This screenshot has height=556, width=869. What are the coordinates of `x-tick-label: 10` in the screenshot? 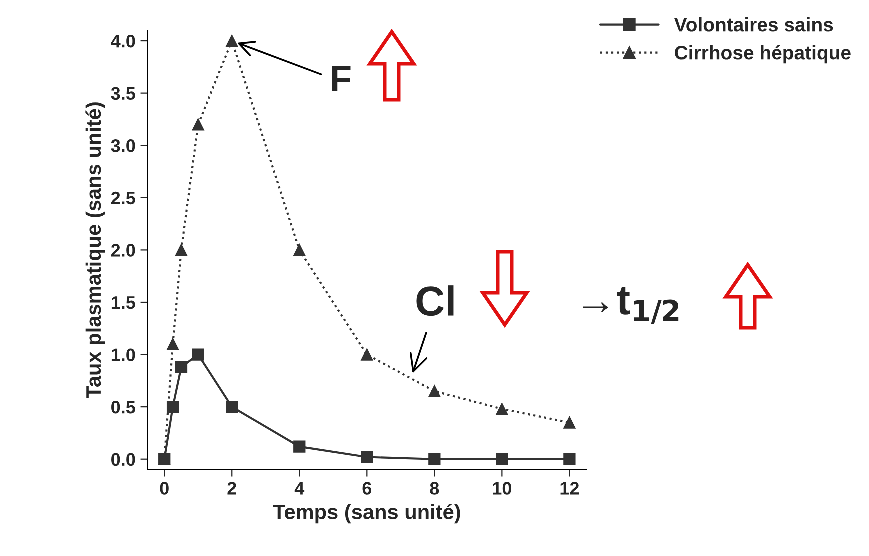 It's located at (502, 488).